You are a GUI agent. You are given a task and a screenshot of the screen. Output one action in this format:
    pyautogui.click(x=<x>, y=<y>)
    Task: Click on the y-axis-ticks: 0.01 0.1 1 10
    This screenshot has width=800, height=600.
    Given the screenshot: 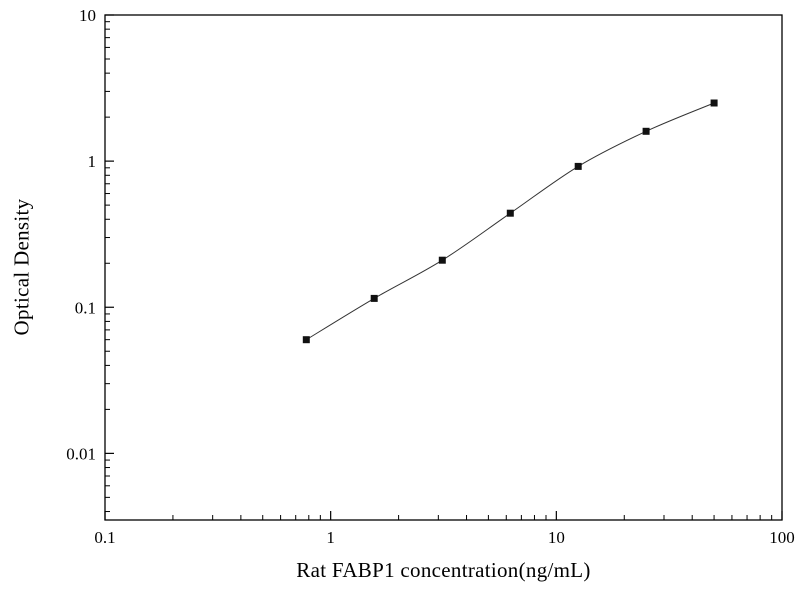 What is the action you would take?
    pyautogui.click(x=90, y=259)
    